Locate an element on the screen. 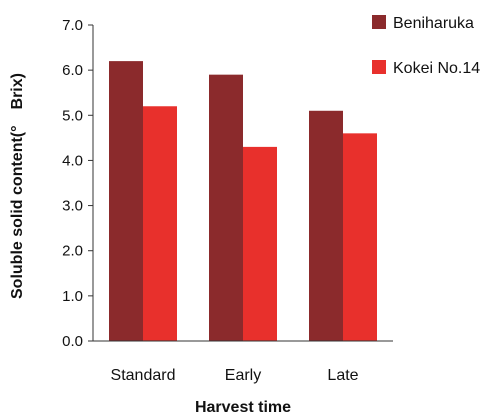 This screenshot has width=489, height=420. y-tick-label: 6.0 is located at coordinates (72, 70).